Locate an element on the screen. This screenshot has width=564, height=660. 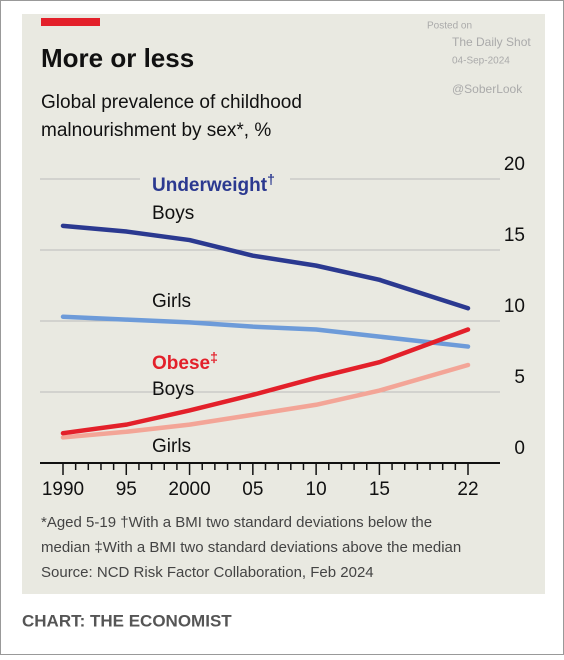
y-tick-label: 15 is located at coordinates (514, 235).